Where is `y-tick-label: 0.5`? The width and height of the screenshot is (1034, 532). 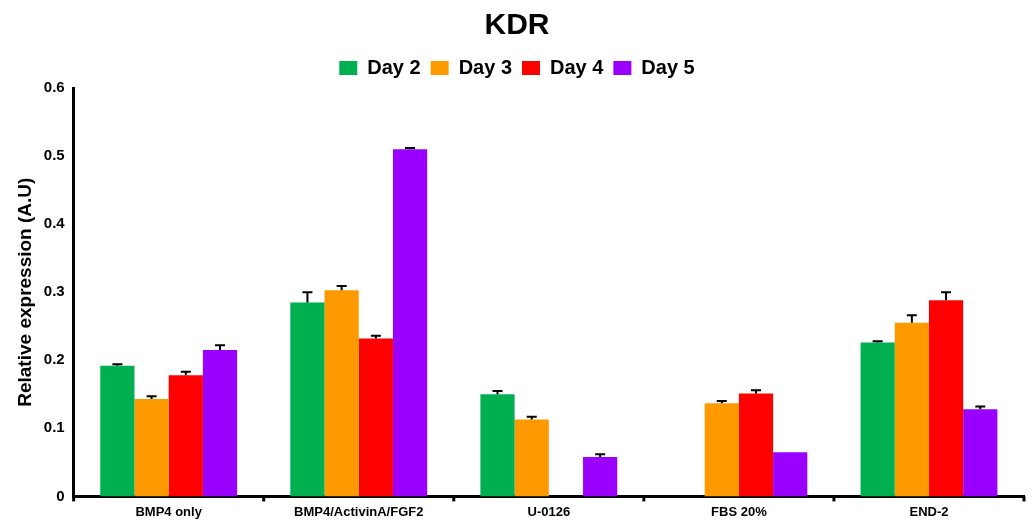 y-tick-label: 0.5 is located at coordinates (54, 155).